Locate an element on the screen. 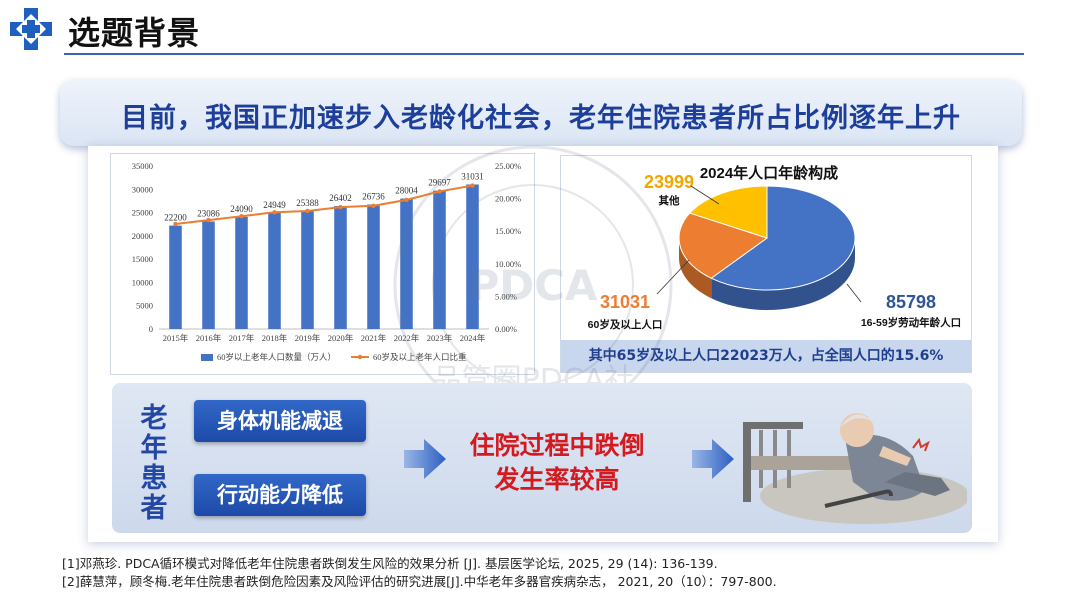 The width and height of the screenshot is (1080, 608). pie-value-label: 31031 is located at coordinates (625, 302).